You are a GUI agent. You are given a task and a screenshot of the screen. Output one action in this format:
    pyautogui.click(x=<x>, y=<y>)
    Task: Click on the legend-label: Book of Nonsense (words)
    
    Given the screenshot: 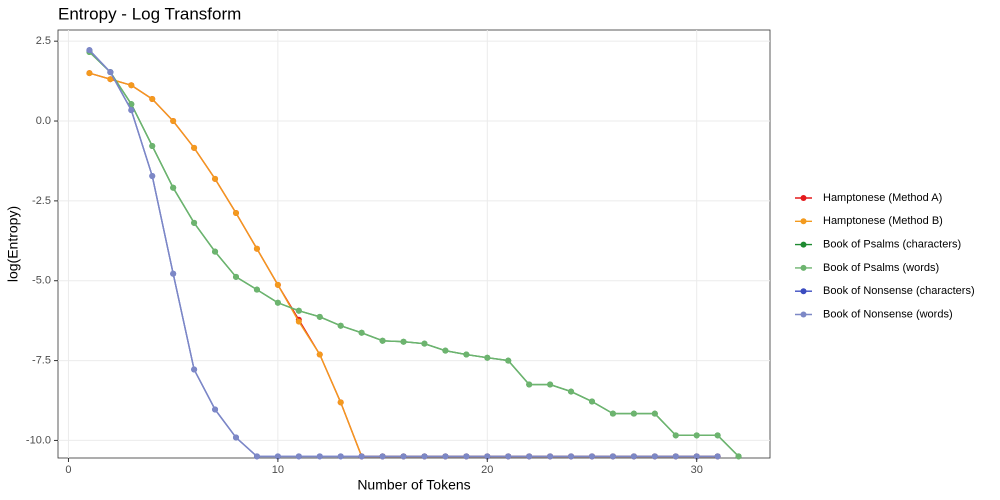 What is the action you would take?
    pyautogui.click(x=888, y=314)
    